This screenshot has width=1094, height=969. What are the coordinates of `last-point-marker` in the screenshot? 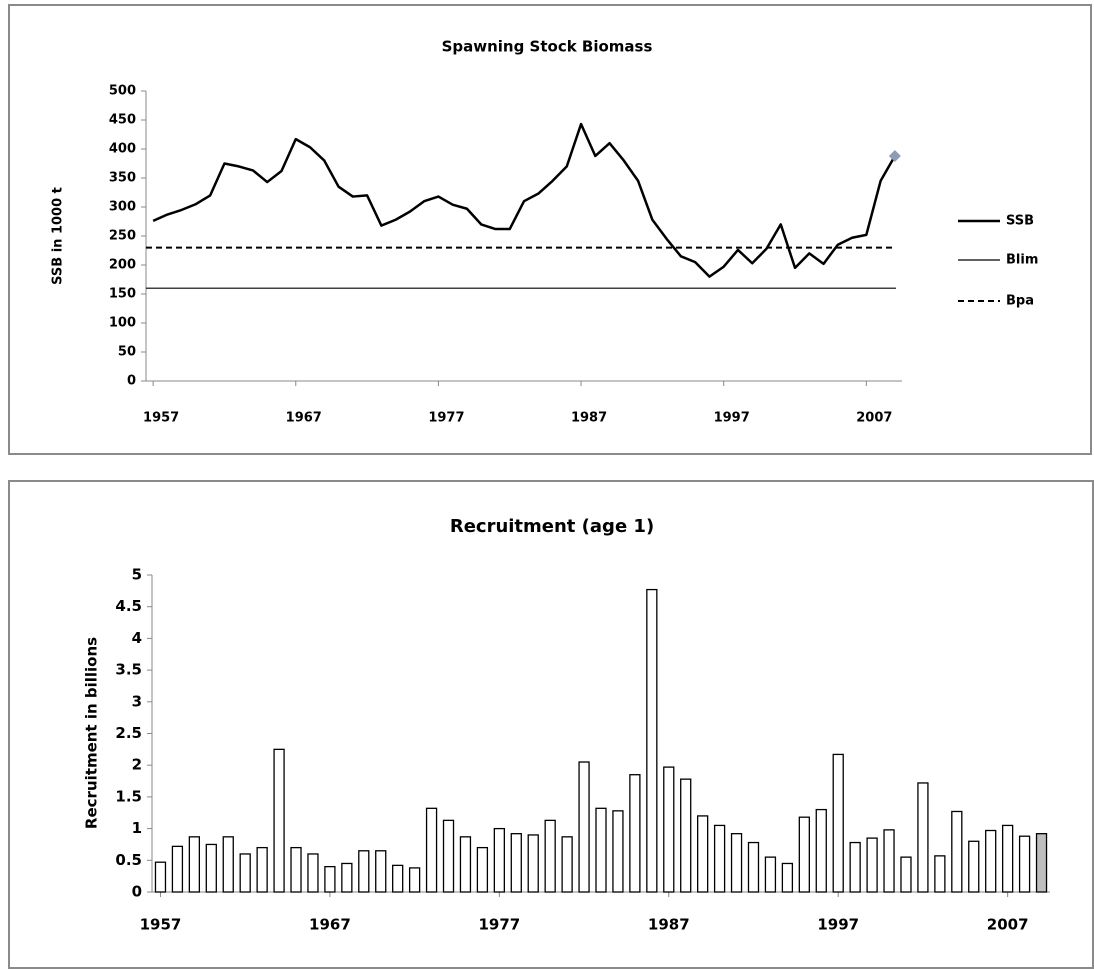 It's located at (894, 155).